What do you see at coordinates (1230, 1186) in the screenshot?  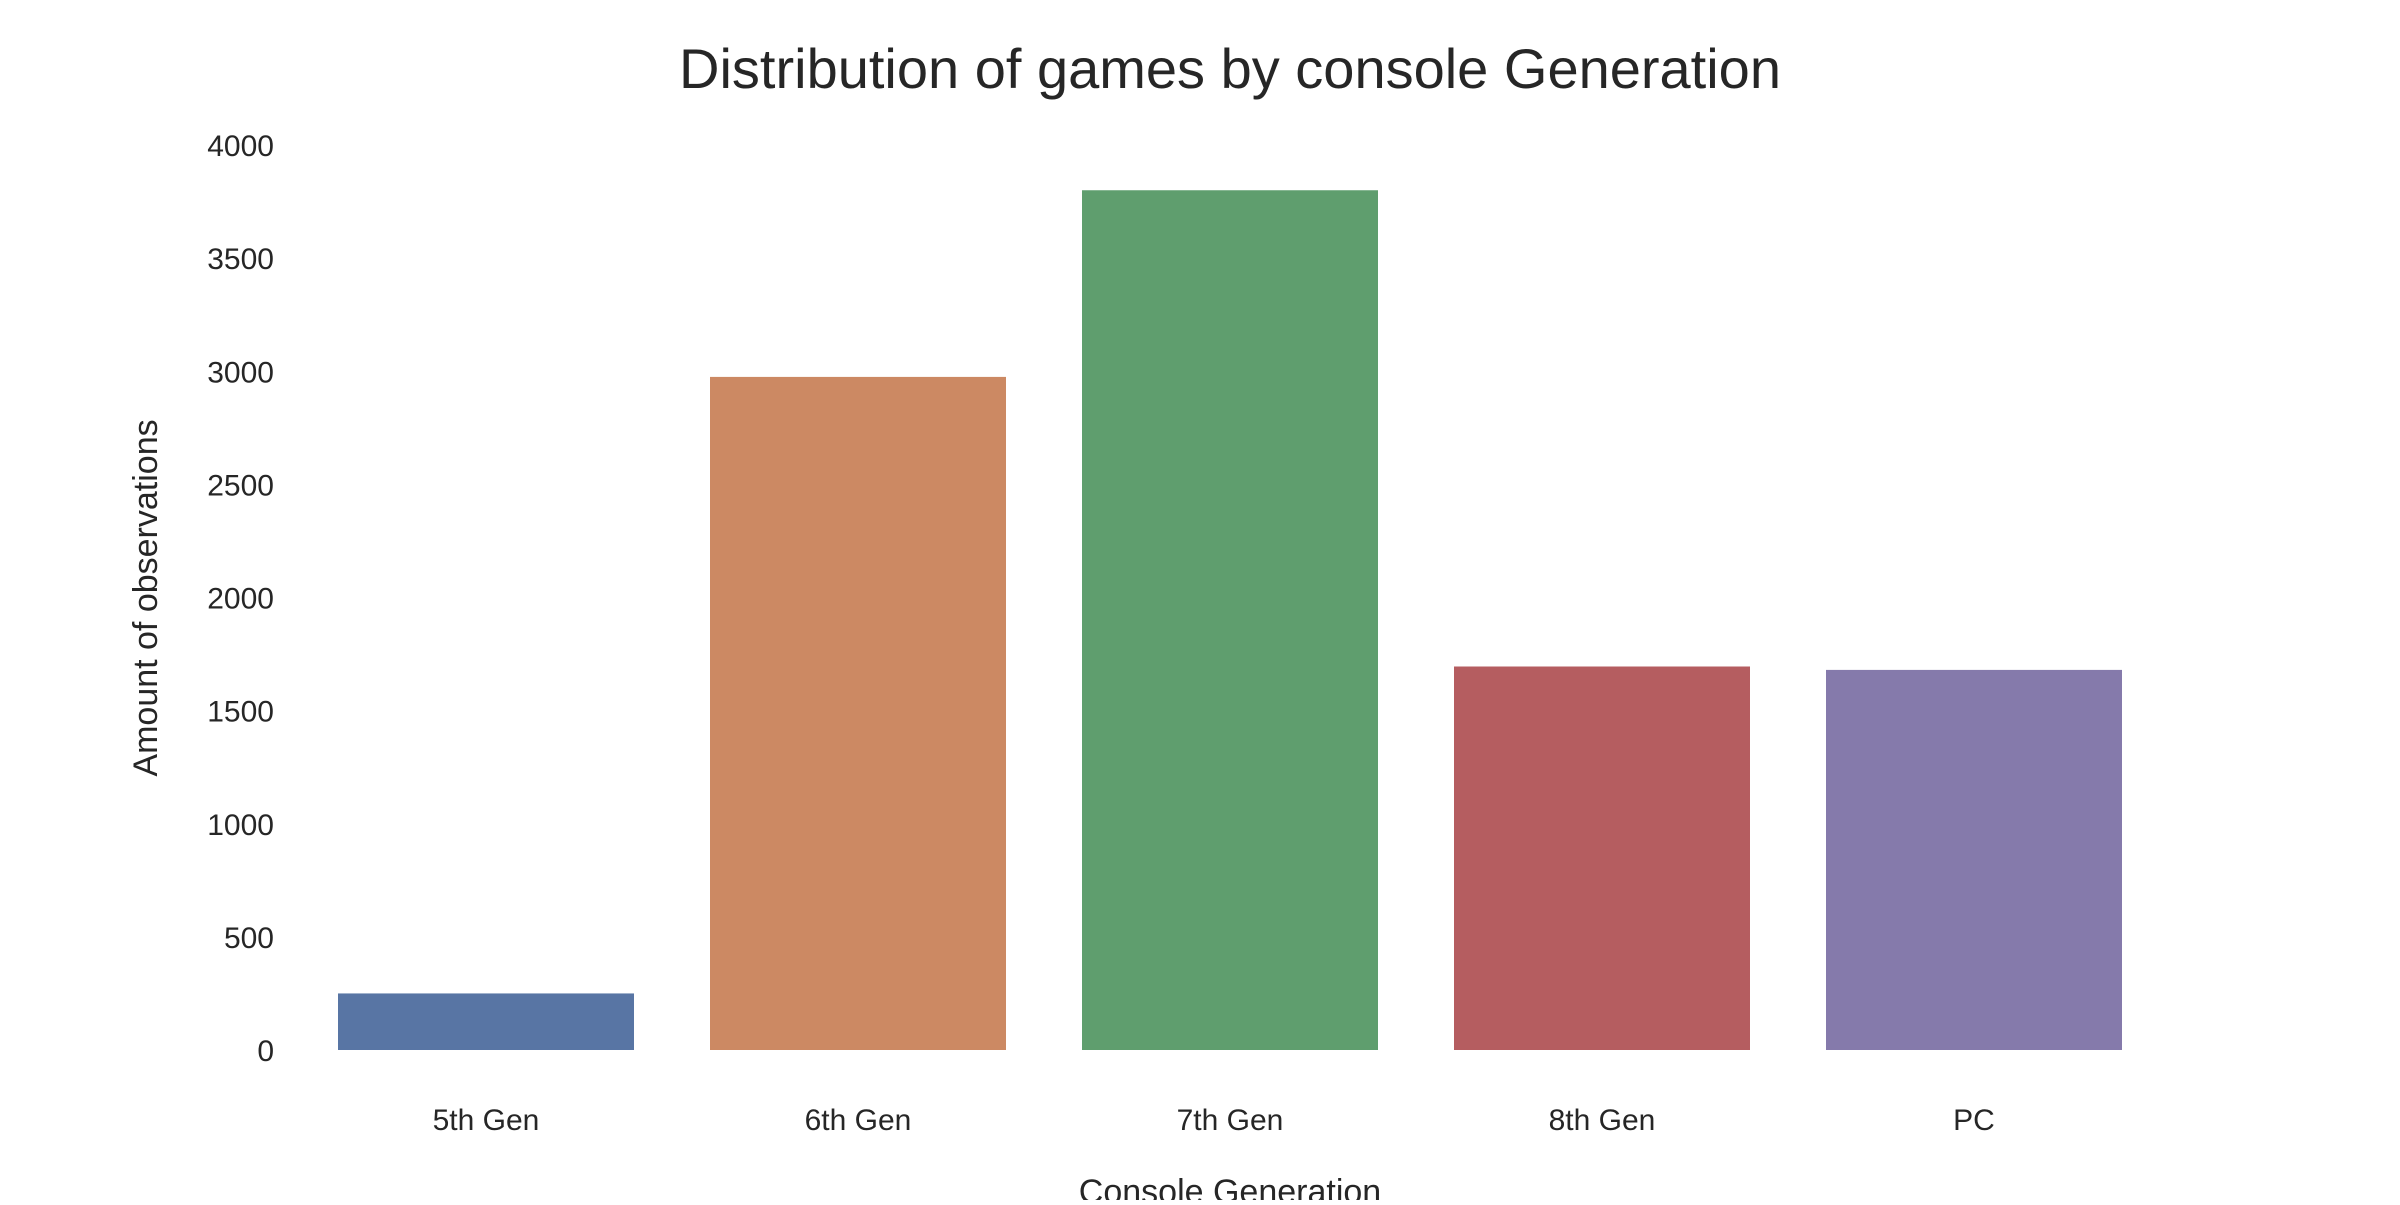 I see `x-axis-label: Console Generation` at bounding box center [1230, 1186].